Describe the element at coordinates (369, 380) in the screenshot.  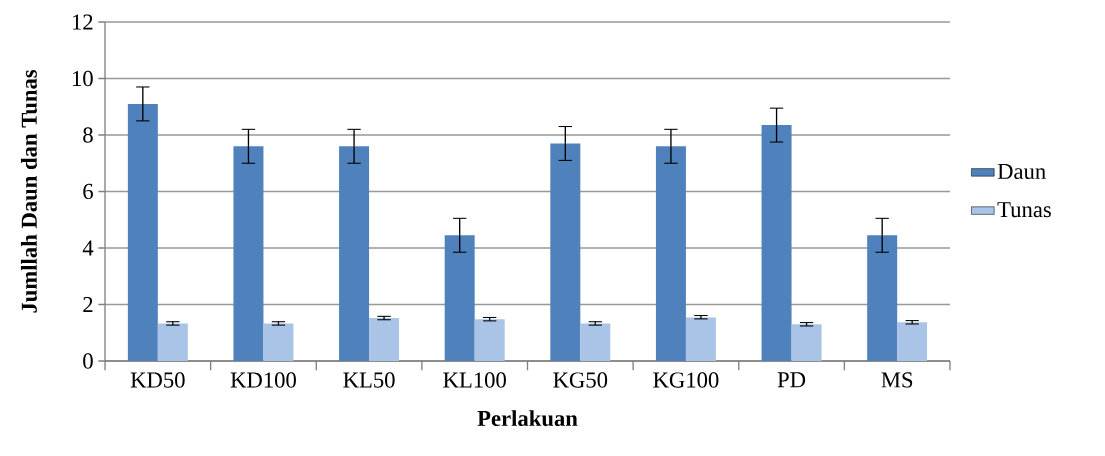
I see `x-tick-label: KL50` at that location.